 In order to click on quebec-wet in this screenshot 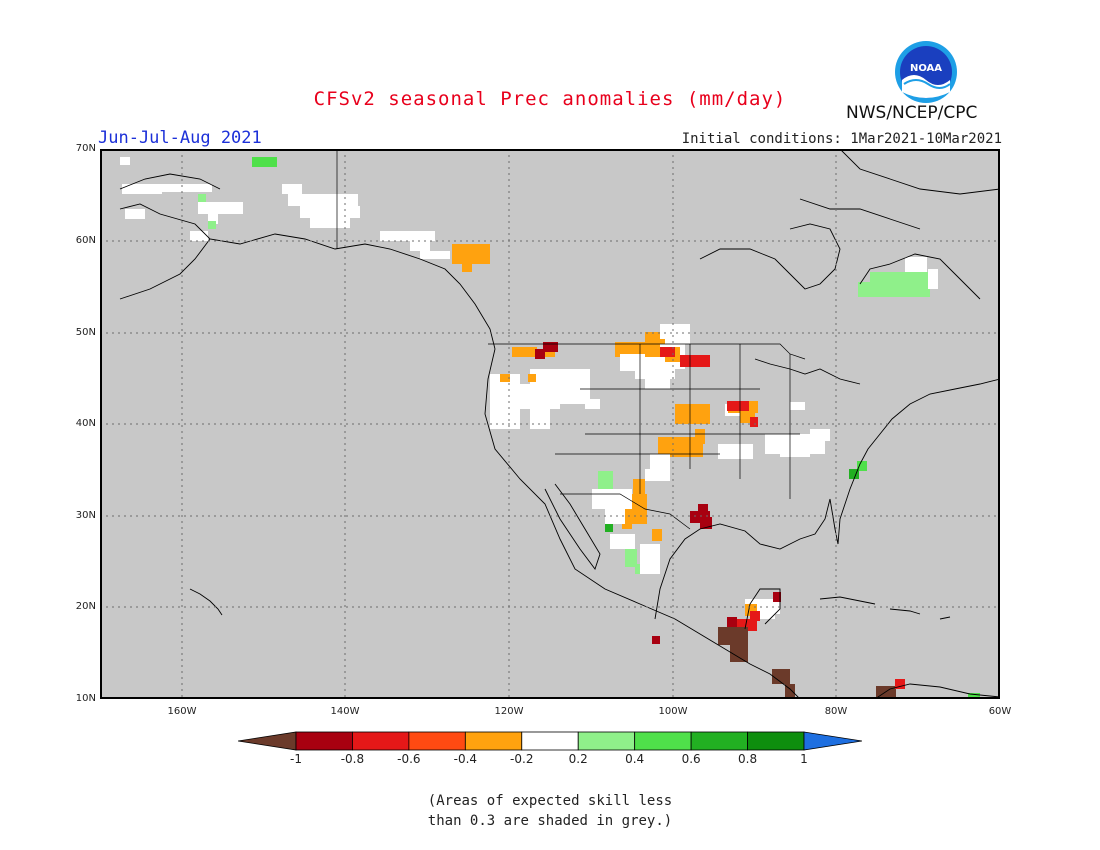, I will do `click(894, 284)`.